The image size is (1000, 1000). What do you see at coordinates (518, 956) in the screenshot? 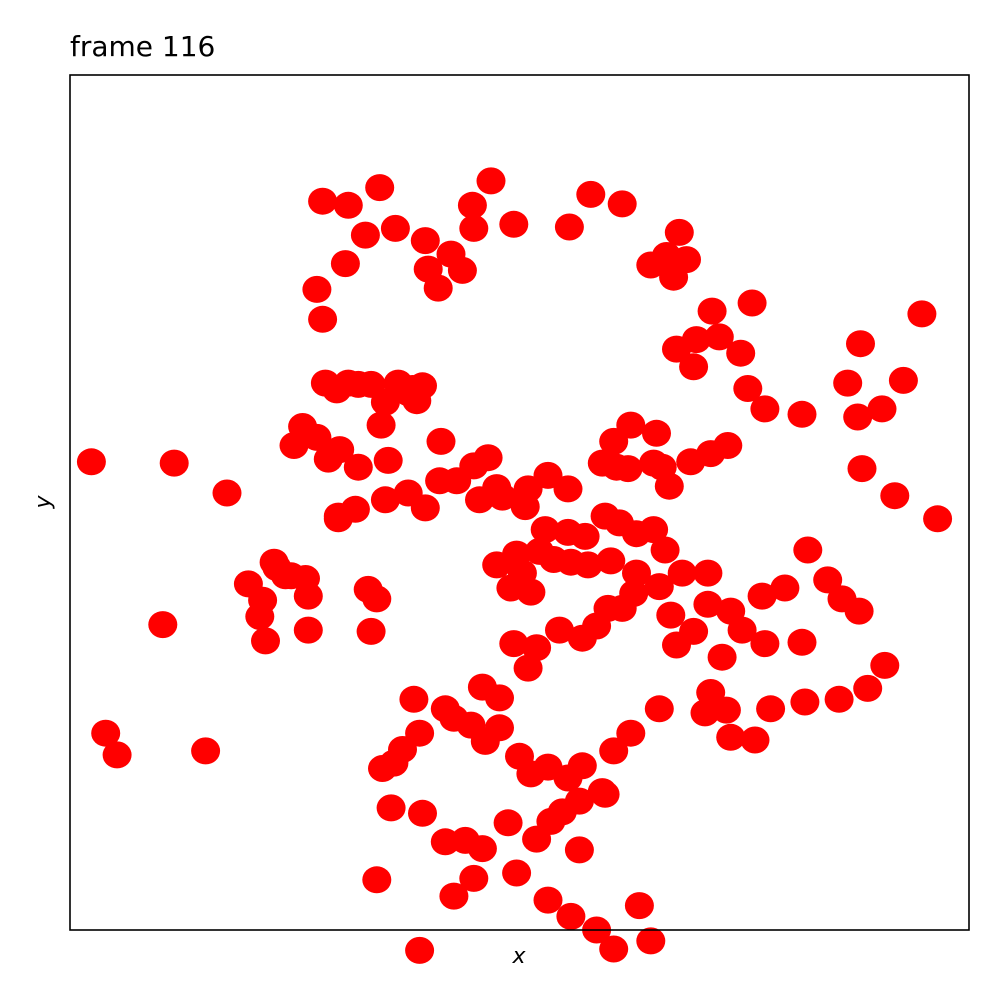
I see `x-axis-label: x` at bounding box center [518, 956].